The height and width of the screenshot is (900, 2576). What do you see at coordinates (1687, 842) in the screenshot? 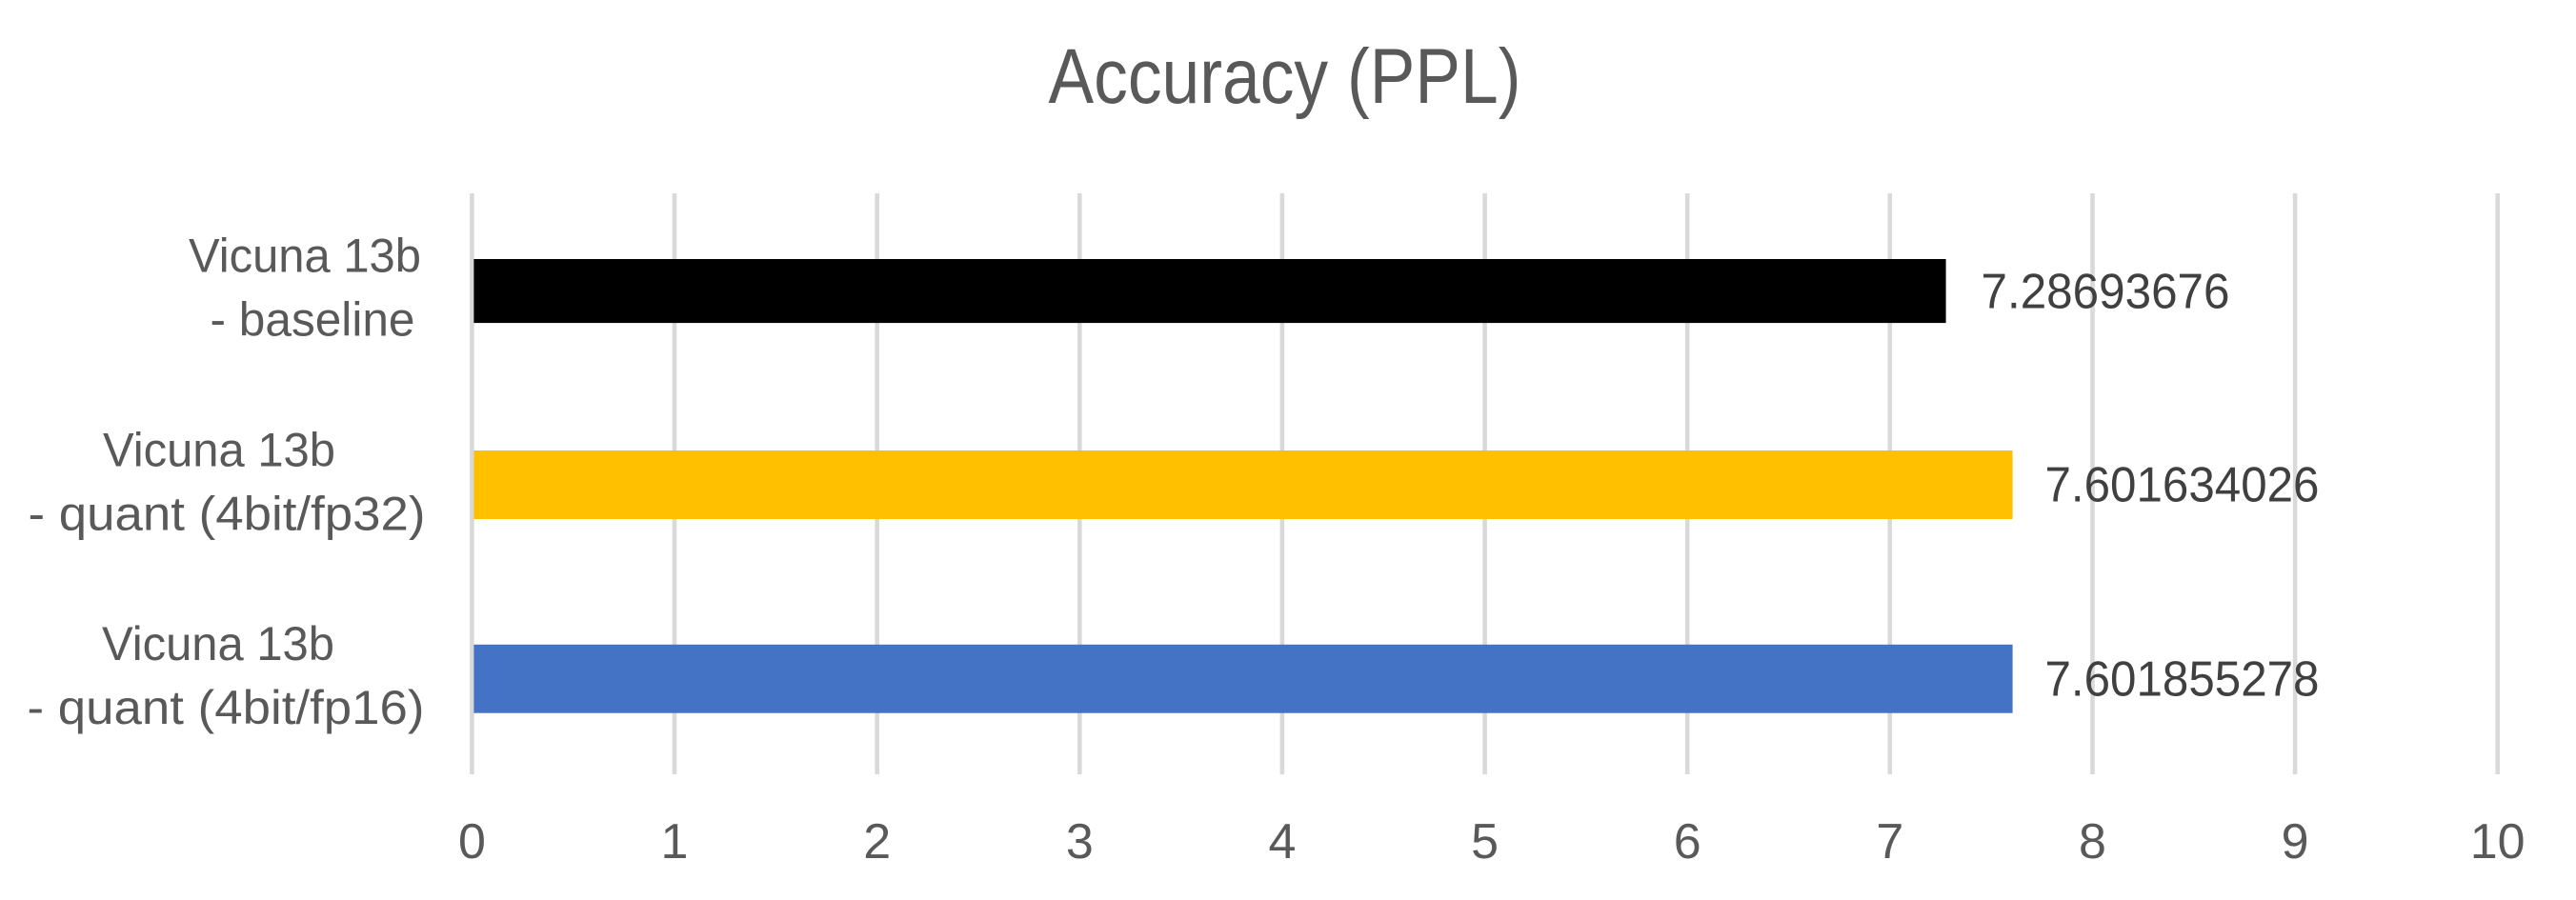
I see `svg-text: 6` at bounding box center [1687, 842].